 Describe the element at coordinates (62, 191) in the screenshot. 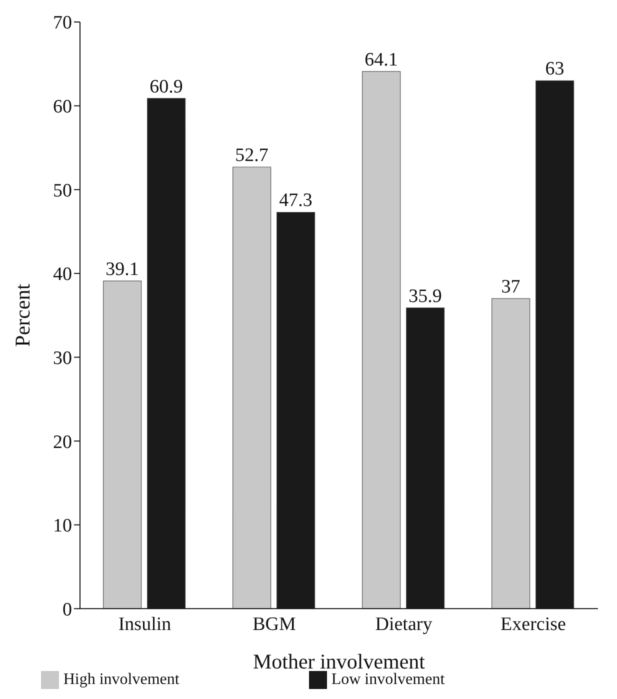

I see `y-tick-label: 50` at that location.